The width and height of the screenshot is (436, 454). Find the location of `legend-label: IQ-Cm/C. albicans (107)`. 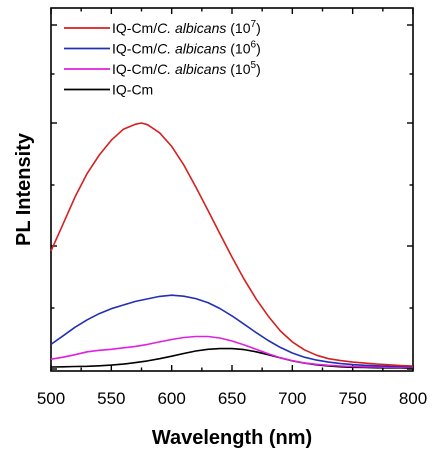

legend-label: IQ-Cm/C. albicans (107) is located at coordinates (186, 27).